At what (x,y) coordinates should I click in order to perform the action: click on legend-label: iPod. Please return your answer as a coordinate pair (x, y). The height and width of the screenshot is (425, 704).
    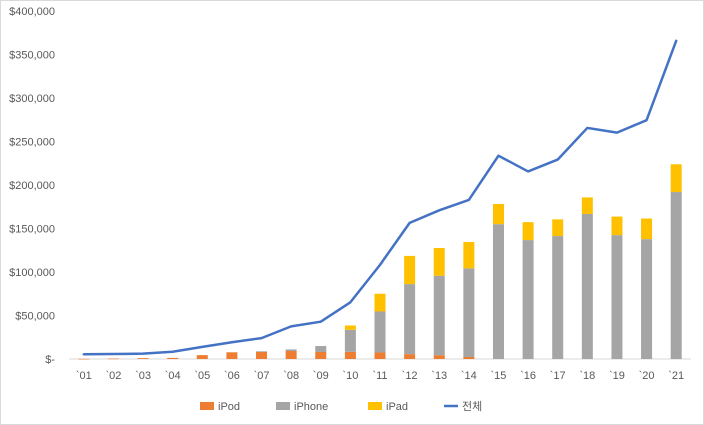
    Looking at the image, I should click on (229, 407).